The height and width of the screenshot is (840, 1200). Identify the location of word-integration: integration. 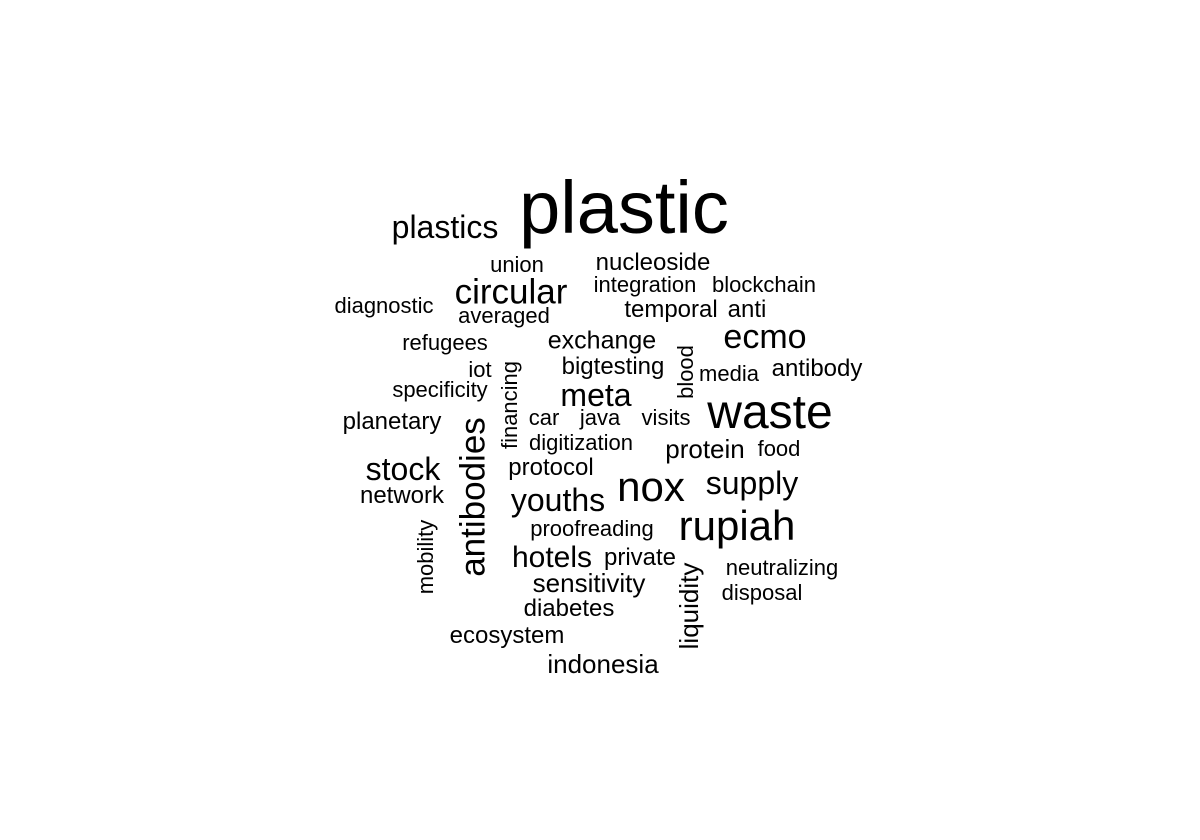
(645, 284).